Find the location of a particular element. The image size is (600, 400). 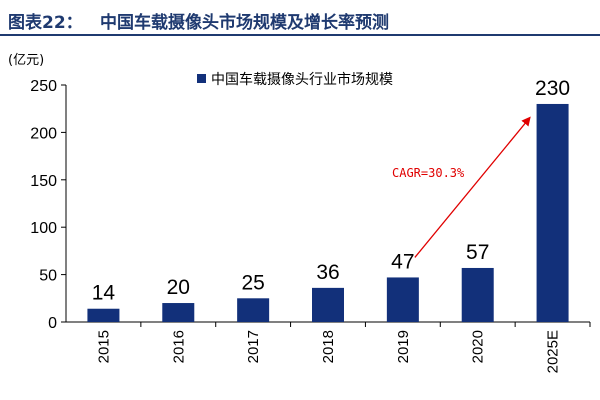

y-tick-label: 0 is located at coordinates (52, 323).